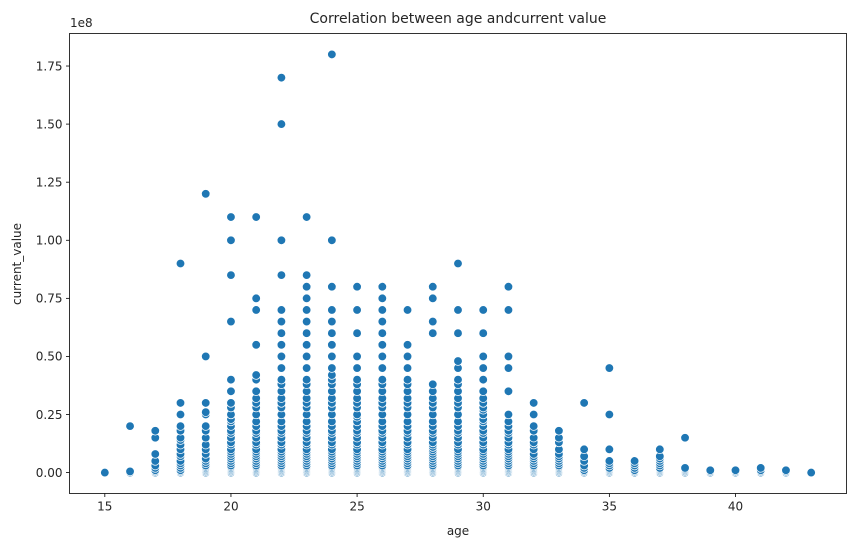 The image size is (855, 547). Describe the element at coordinates (458, 19) in the screenshot. I see `chart-title: Correlation between age andcurrent value` at that location.